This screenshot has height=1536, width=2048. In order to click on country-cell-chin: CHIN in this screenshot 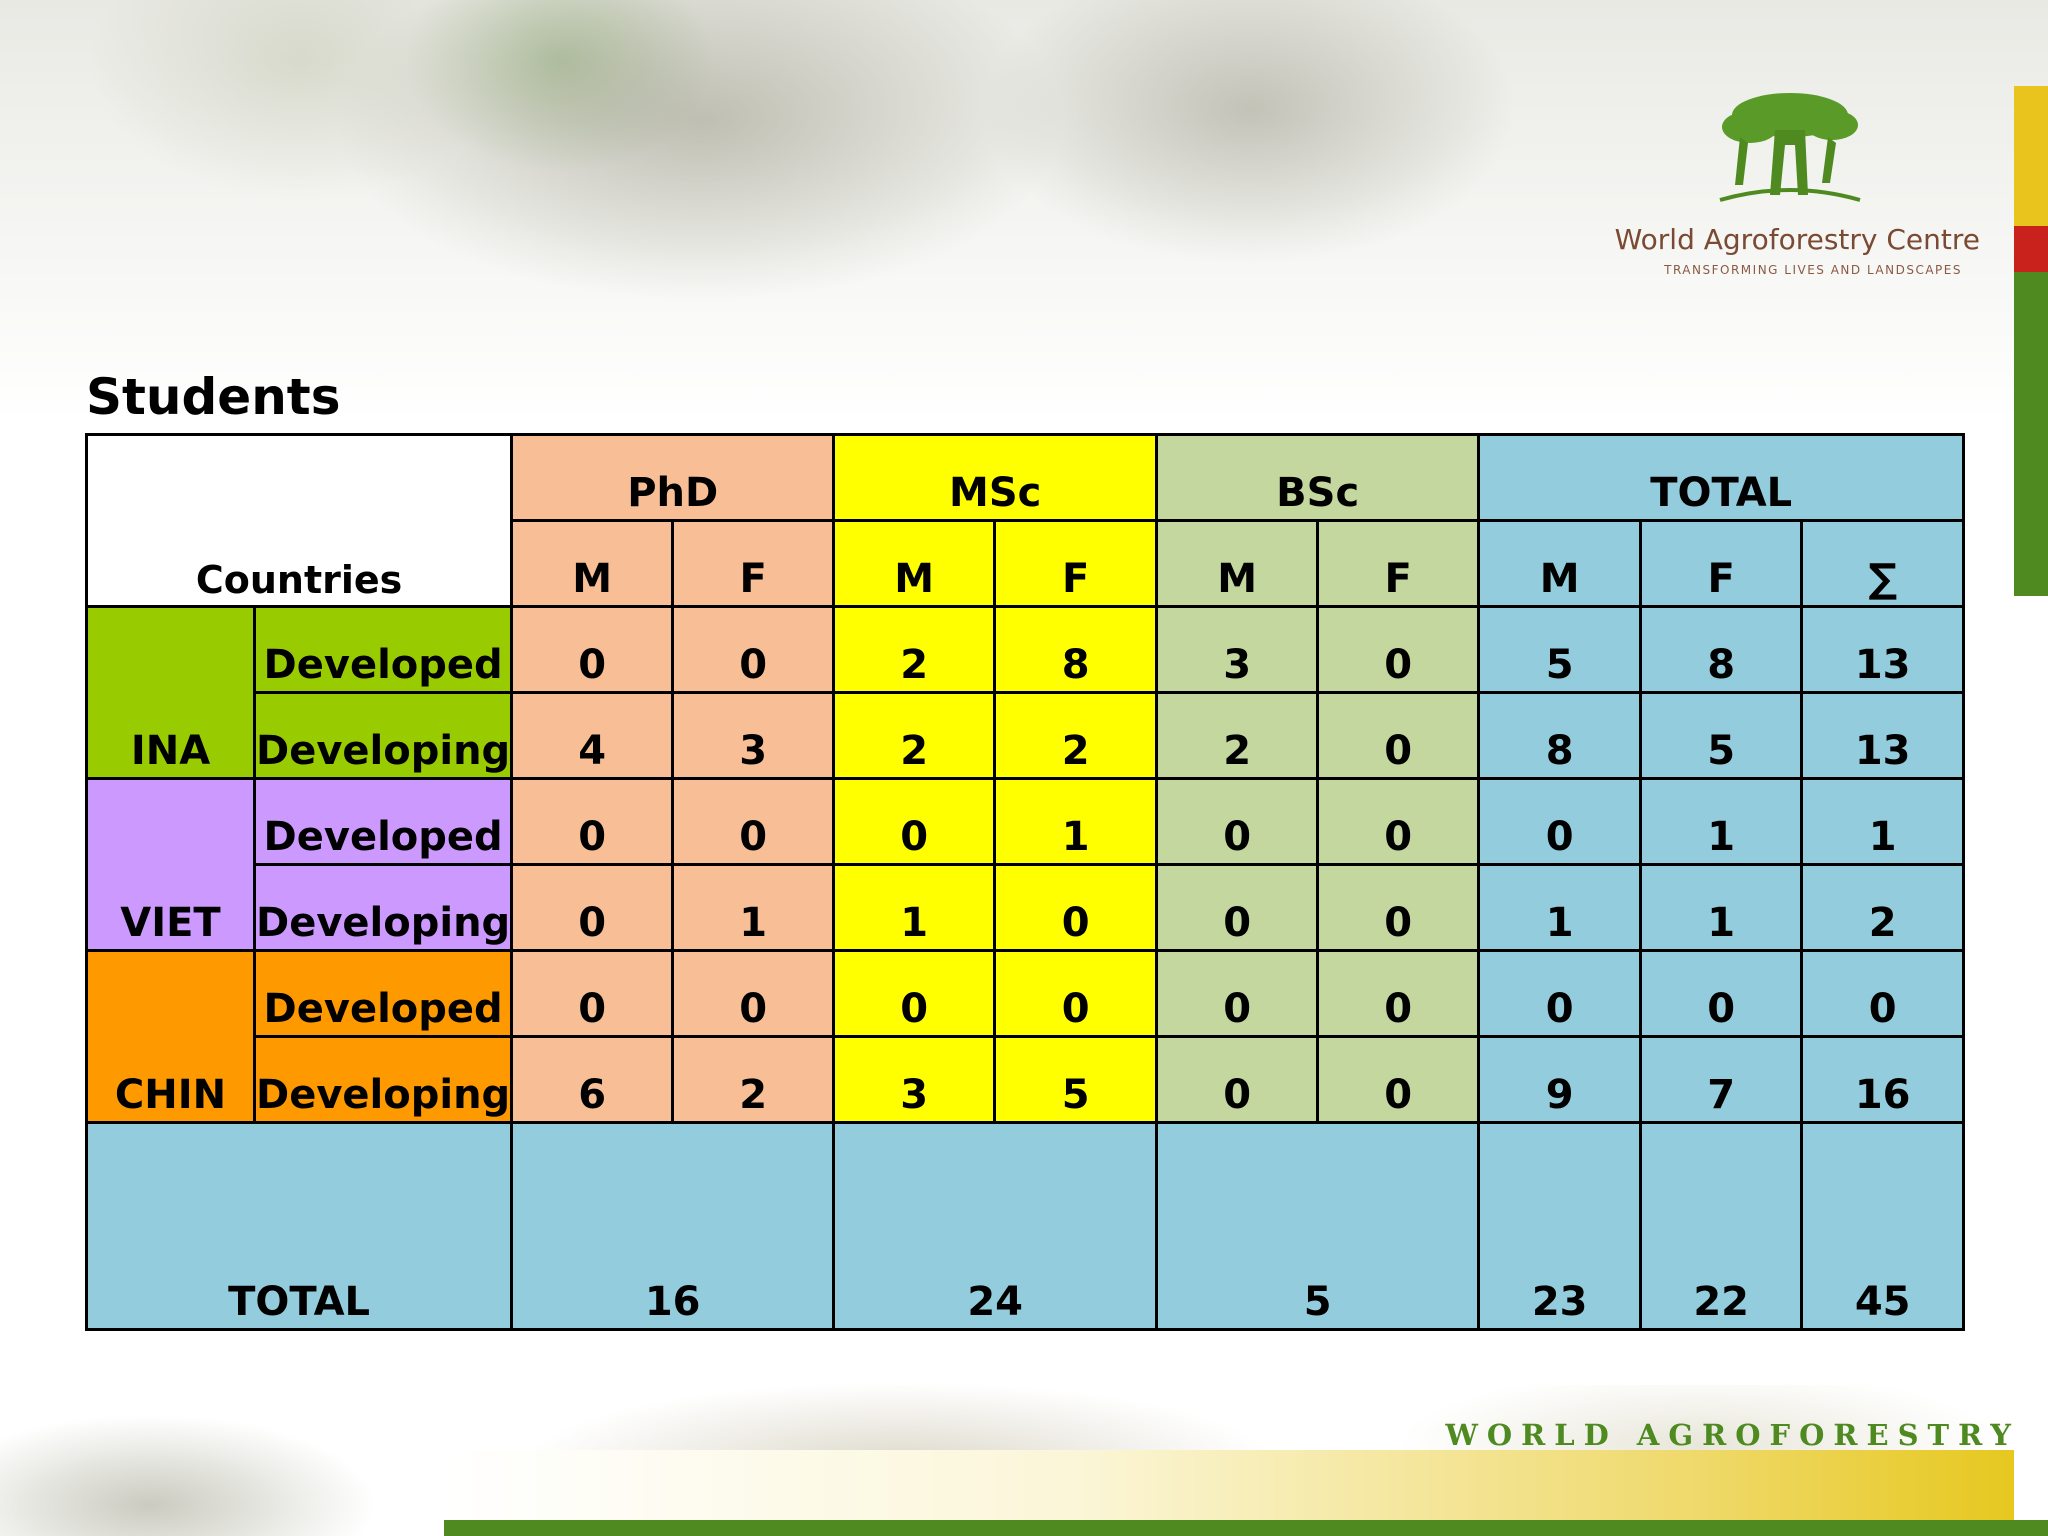, I will do `click(170, 1036)`.